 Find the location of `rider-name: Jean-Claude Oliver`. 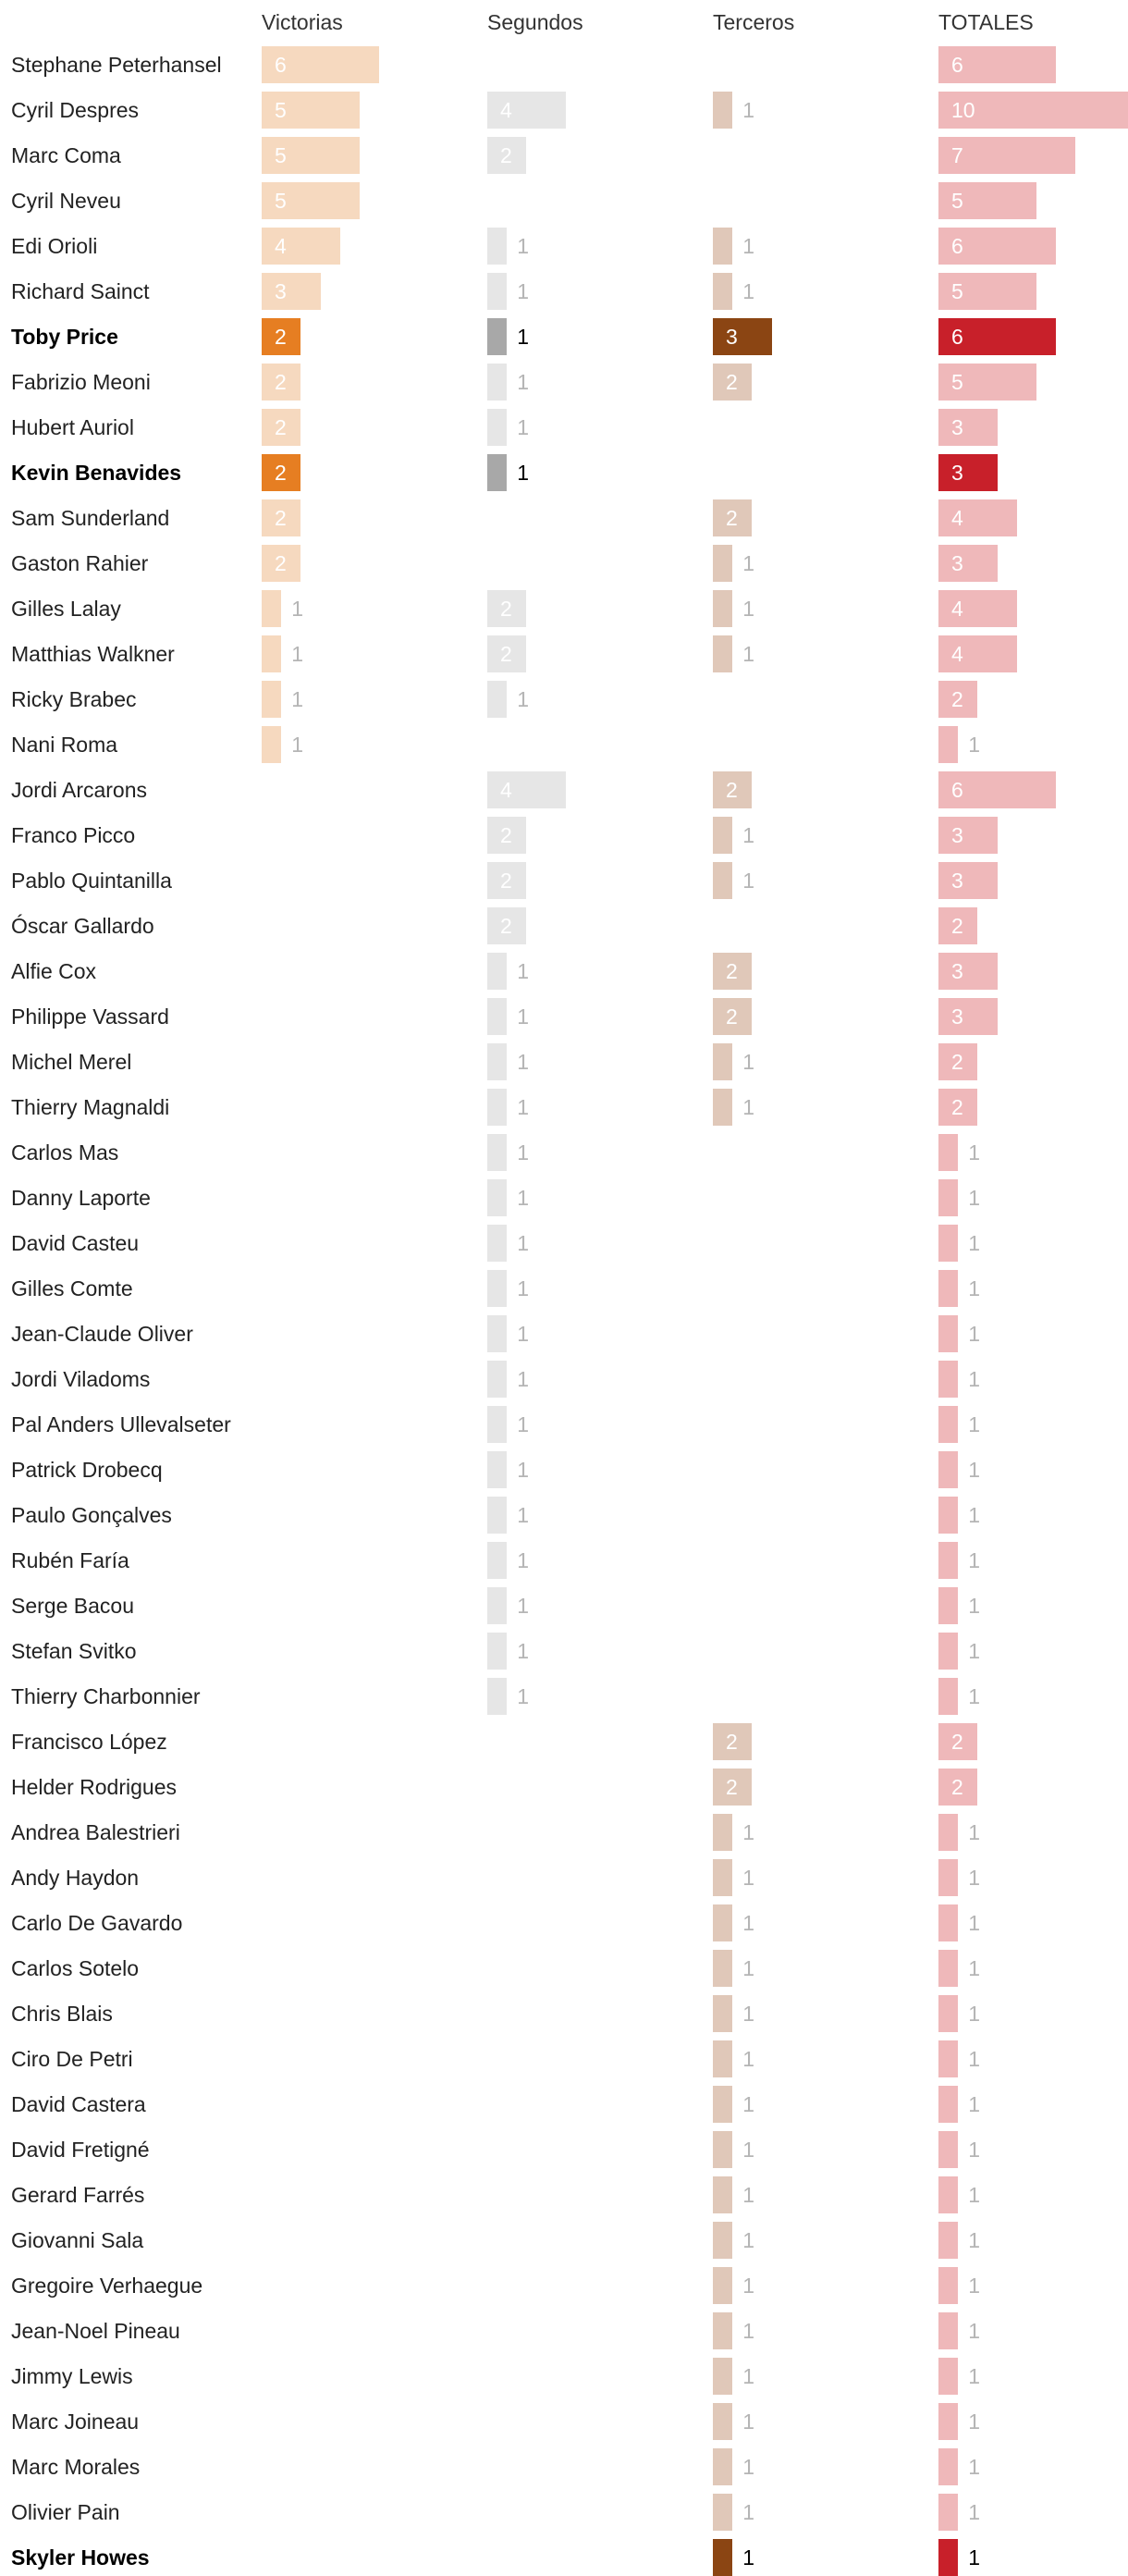

rider-name: Jean-Claude Oliver is located at coordinates (102, 1334).